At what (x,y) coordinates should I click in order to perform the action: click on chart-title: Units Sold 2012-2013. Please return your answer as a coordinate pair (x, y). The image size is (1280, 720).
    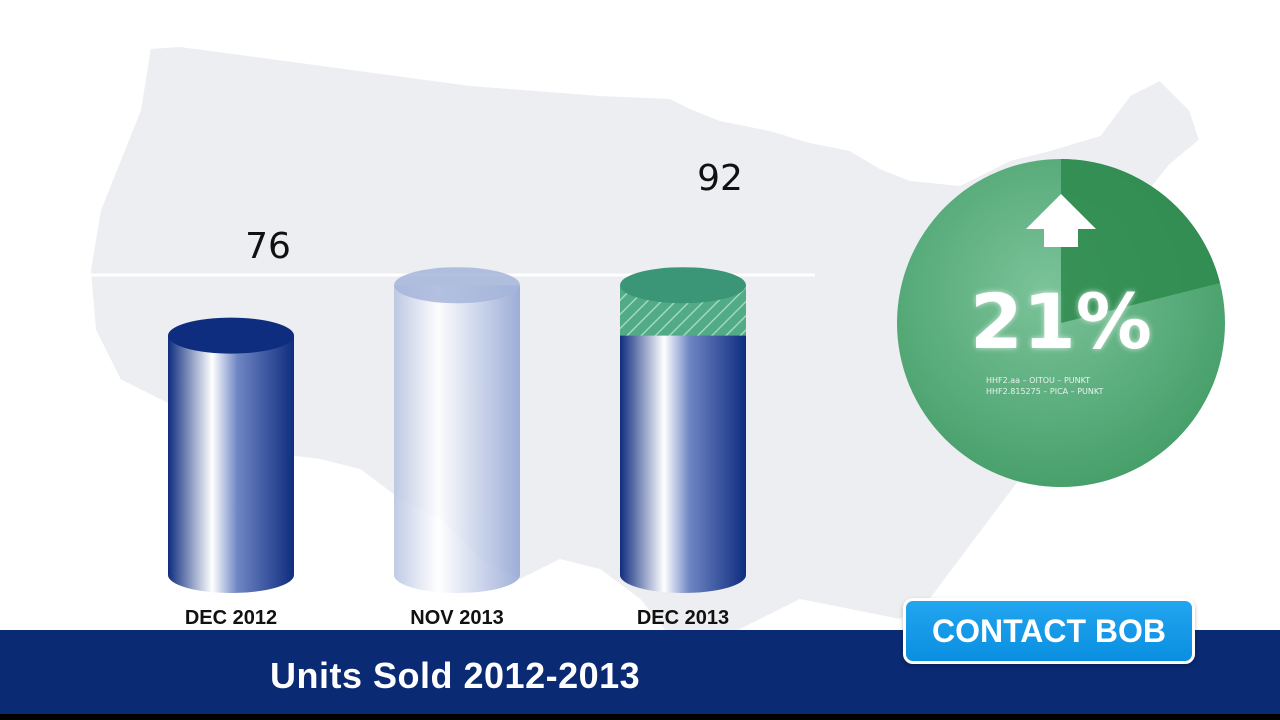
    Looking at the image, I should click on (455, 675).